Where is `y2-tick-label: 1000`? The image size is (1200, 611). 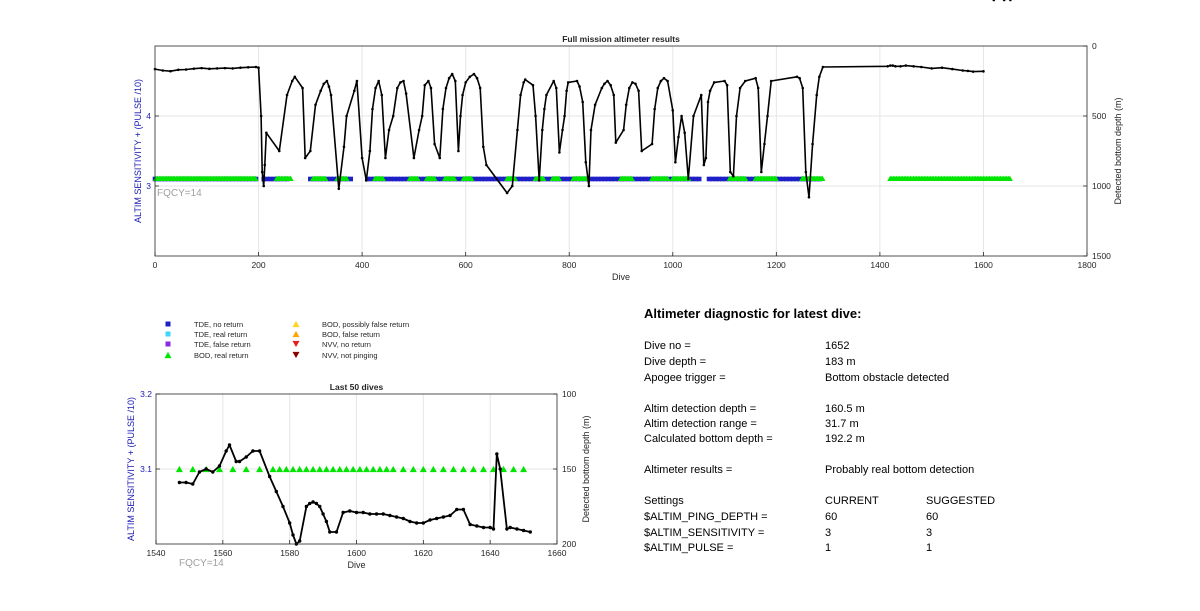 y2-tick-label: 1000 is located at coordinates (1101, 186).